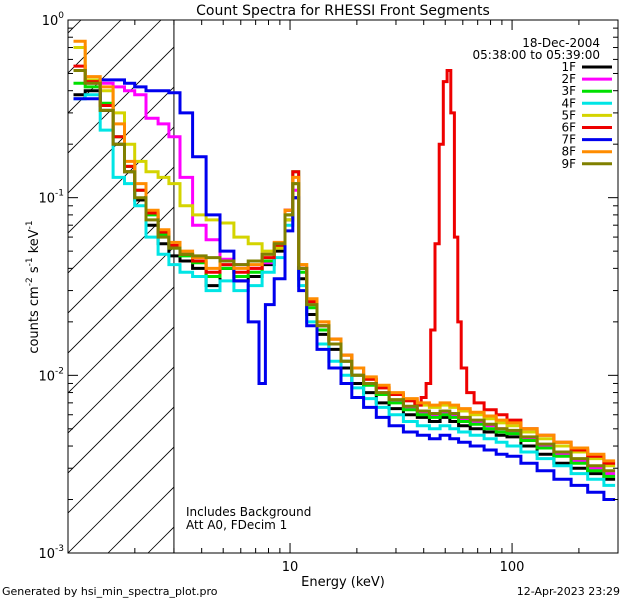 This screenshot has width=640, height=600. I want to click on legend-label: 5F, so click(568, 115).